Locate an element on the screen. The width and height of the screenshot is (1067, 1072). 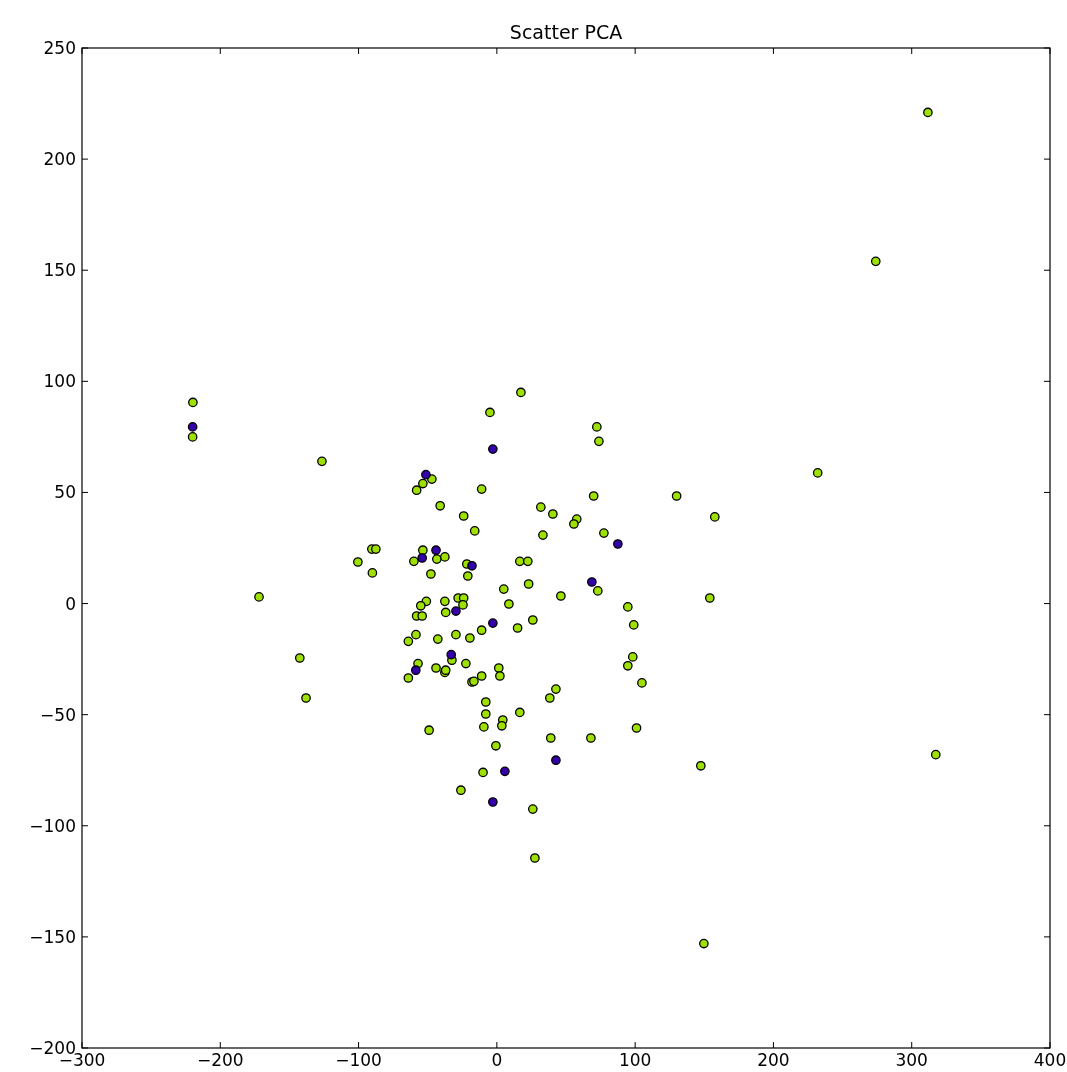
x-tick-label: 100 is located at coordinates (635, 1060).